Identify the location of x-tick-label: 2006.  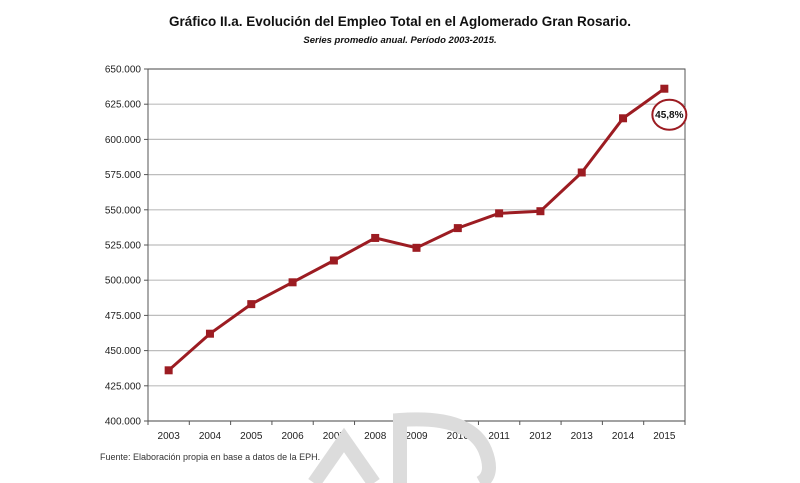
(292, 436).